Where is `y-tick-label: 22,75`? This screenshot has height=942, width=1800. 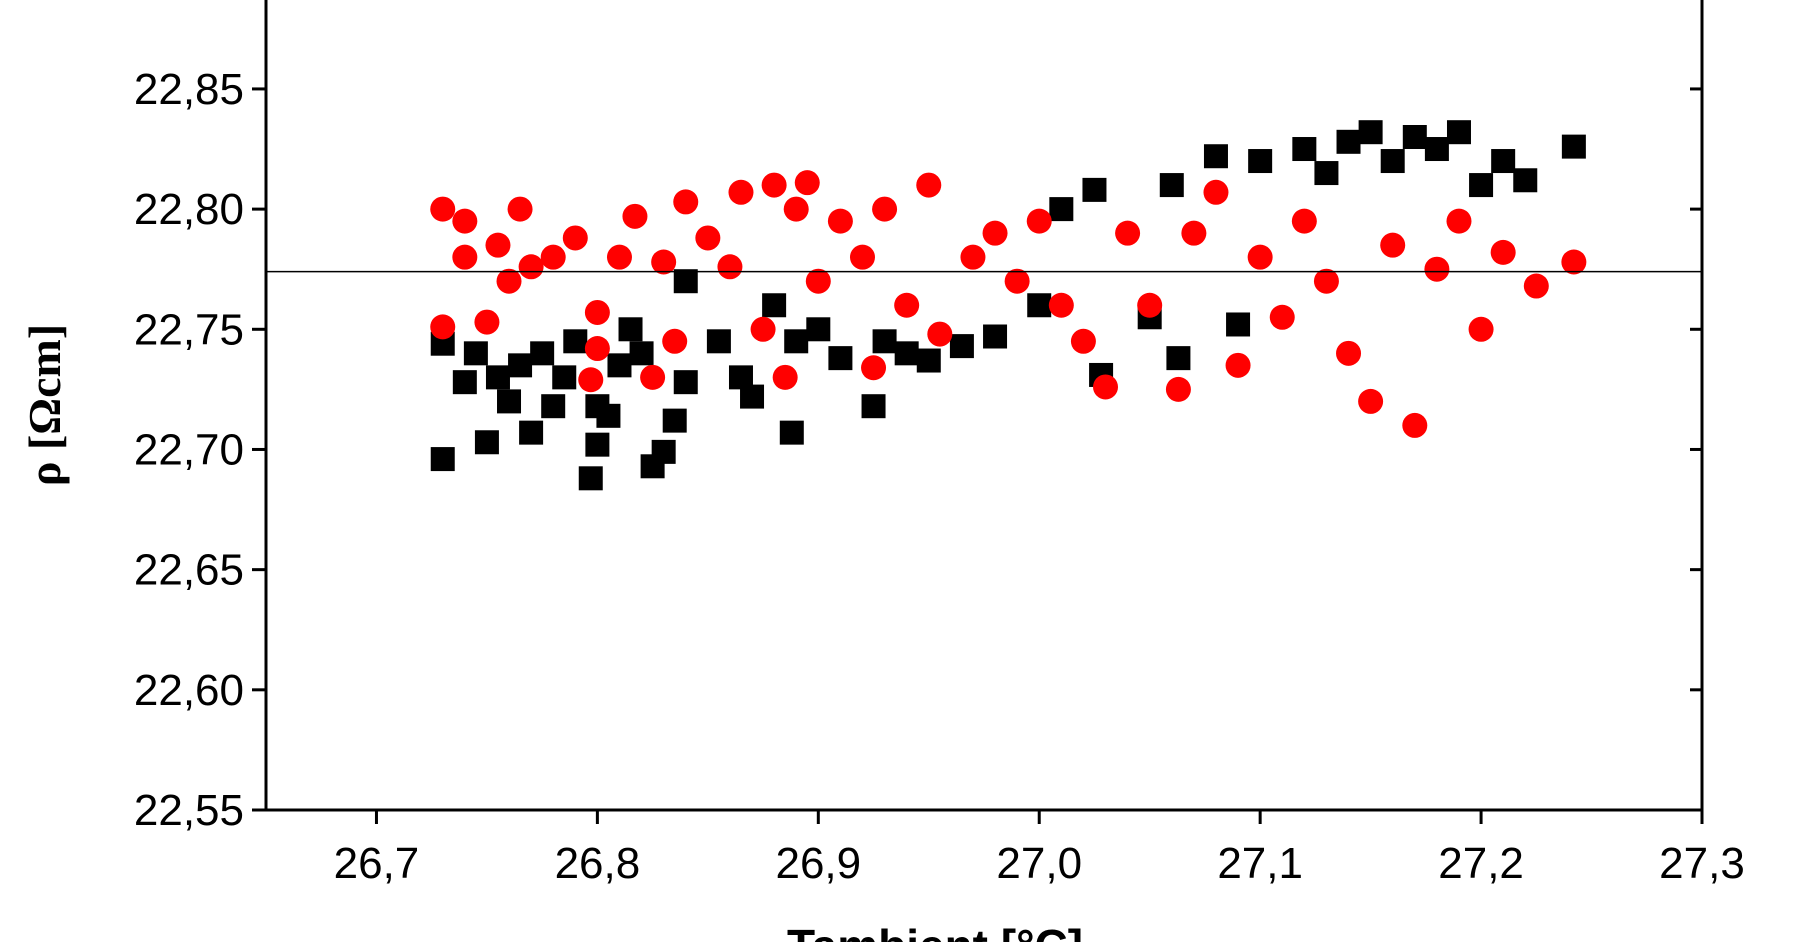 y-tick-label: 22,75 is located at coordinates (189, 329).